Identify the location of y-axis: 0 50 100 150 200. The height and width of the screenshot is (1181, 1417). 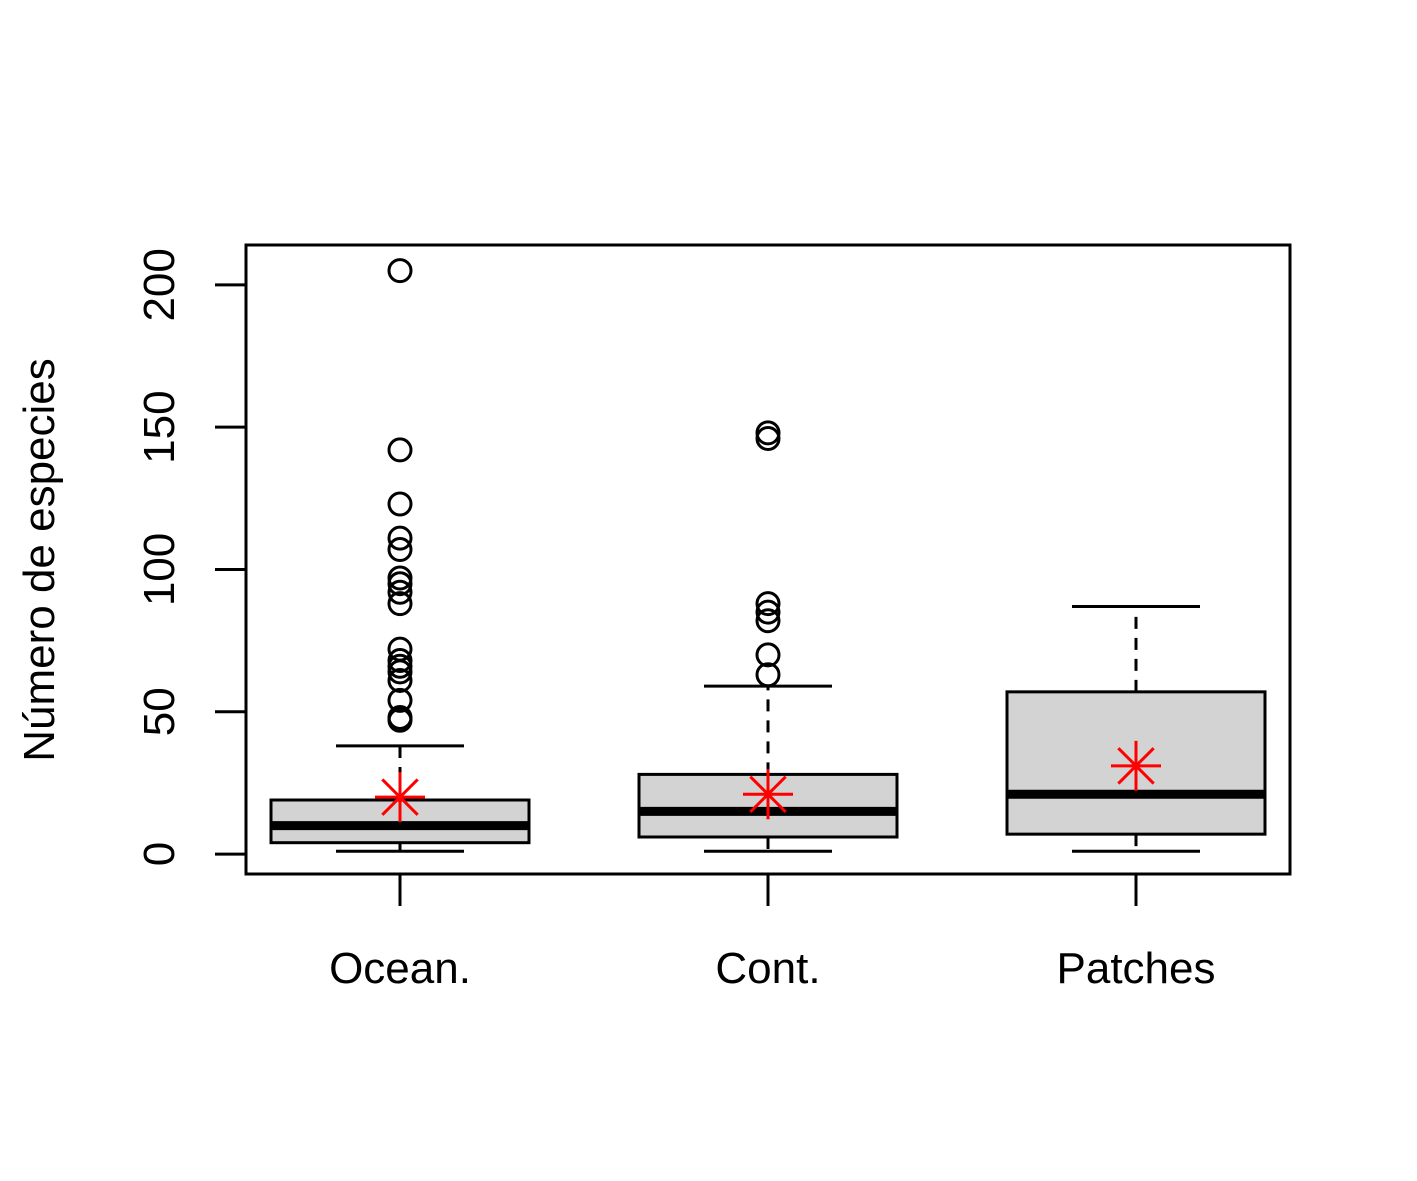
(190, 557).